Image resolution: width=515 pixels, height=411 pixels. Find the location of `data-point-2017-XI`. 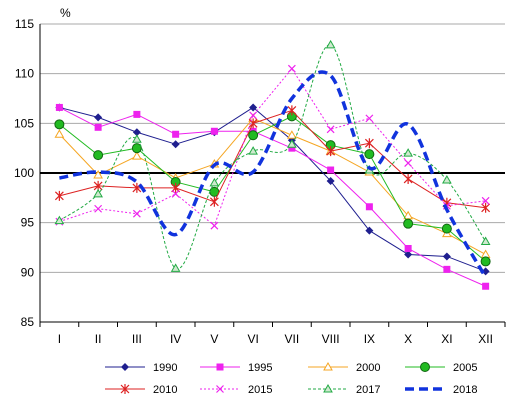

data-point-2017-XI is located at coordinates (447, 179).